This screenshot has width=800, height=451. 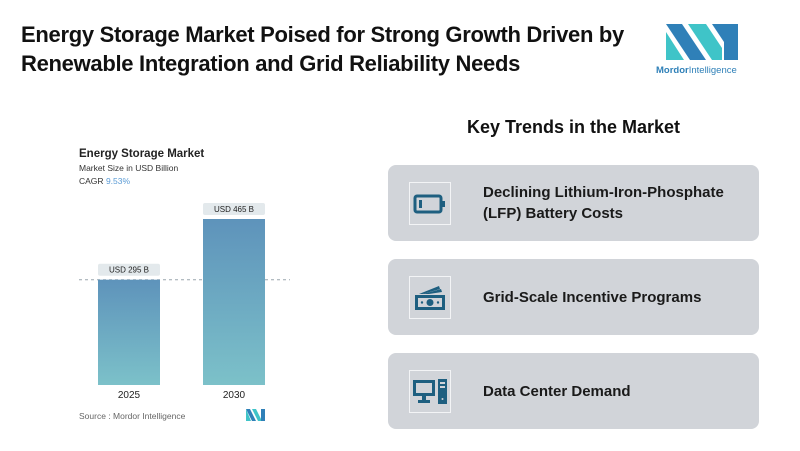 I want to click on mini-logo-icon, so click(x=255, y=415).